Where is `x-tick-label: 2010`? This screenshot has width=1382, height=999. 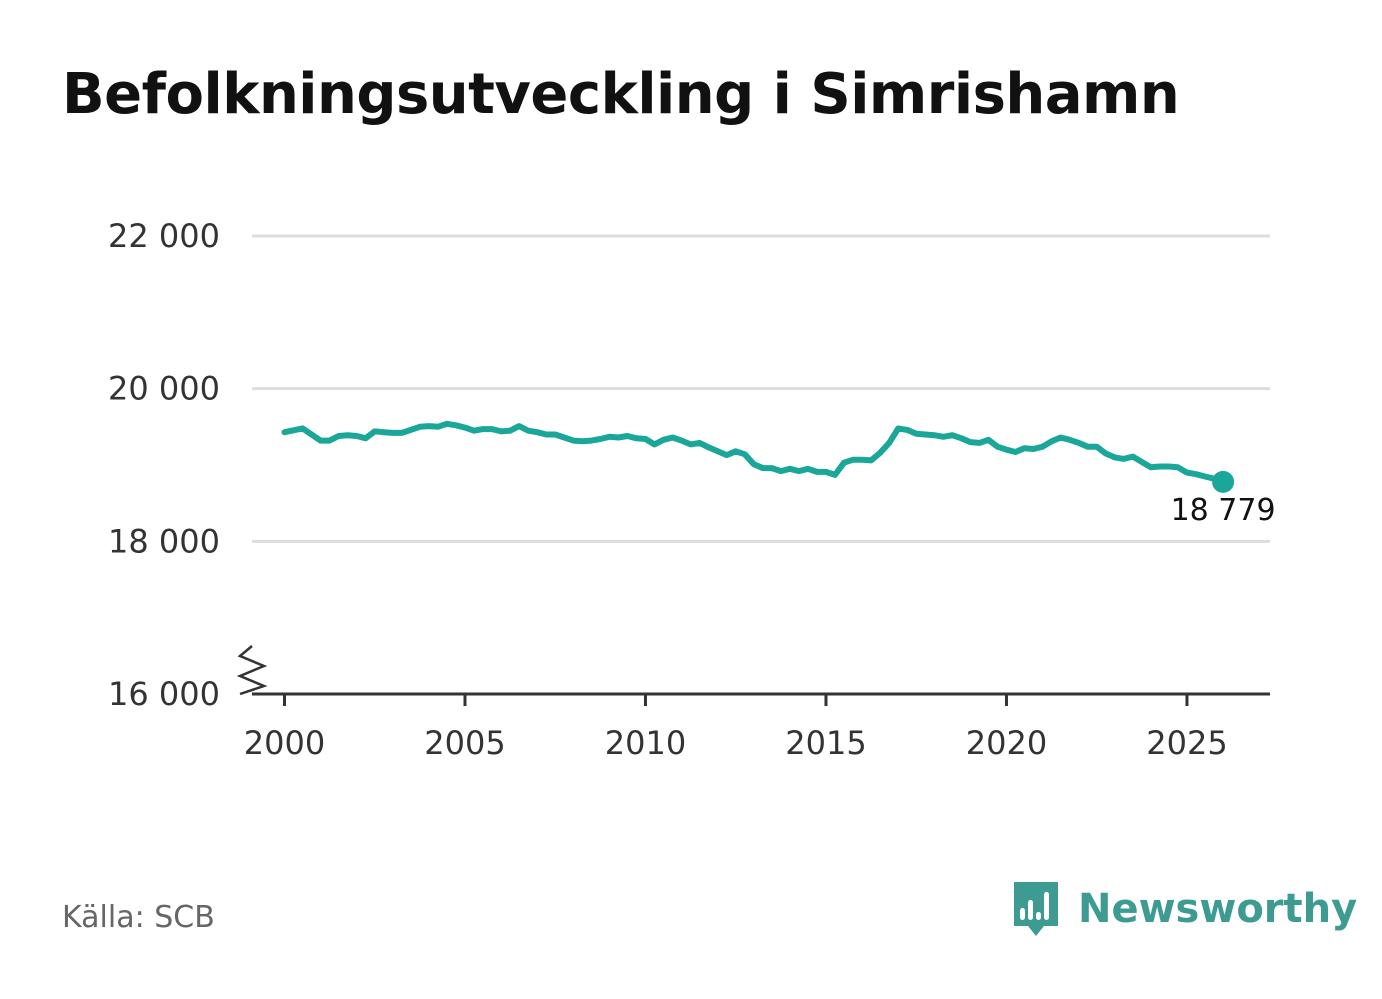 x-tick-label: 2010 is located at coordinates (645, 743).